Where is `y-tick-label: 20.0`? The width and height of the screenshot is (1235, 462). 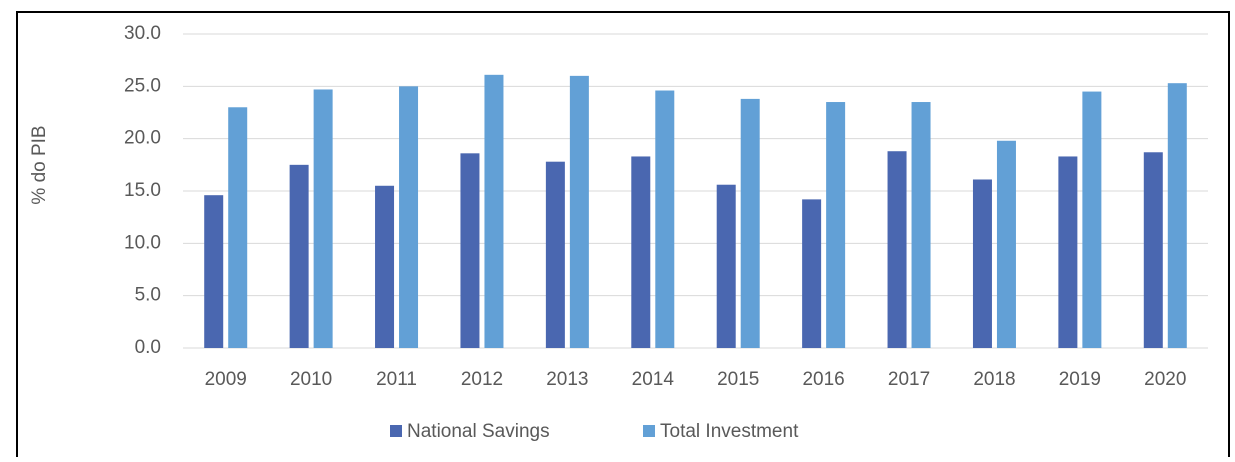 y-tick-label: 20.0 is located at coordinates (142, 138).